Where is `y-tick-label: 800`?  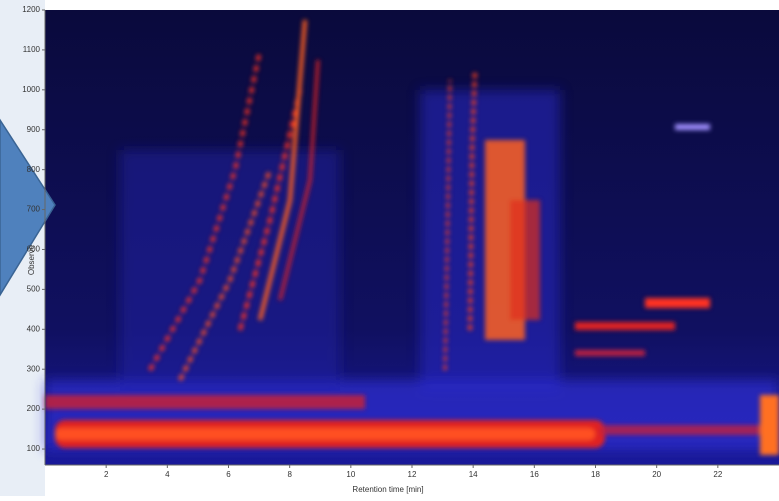 y-tick-label: 800 is located at coordinates (34, 169).